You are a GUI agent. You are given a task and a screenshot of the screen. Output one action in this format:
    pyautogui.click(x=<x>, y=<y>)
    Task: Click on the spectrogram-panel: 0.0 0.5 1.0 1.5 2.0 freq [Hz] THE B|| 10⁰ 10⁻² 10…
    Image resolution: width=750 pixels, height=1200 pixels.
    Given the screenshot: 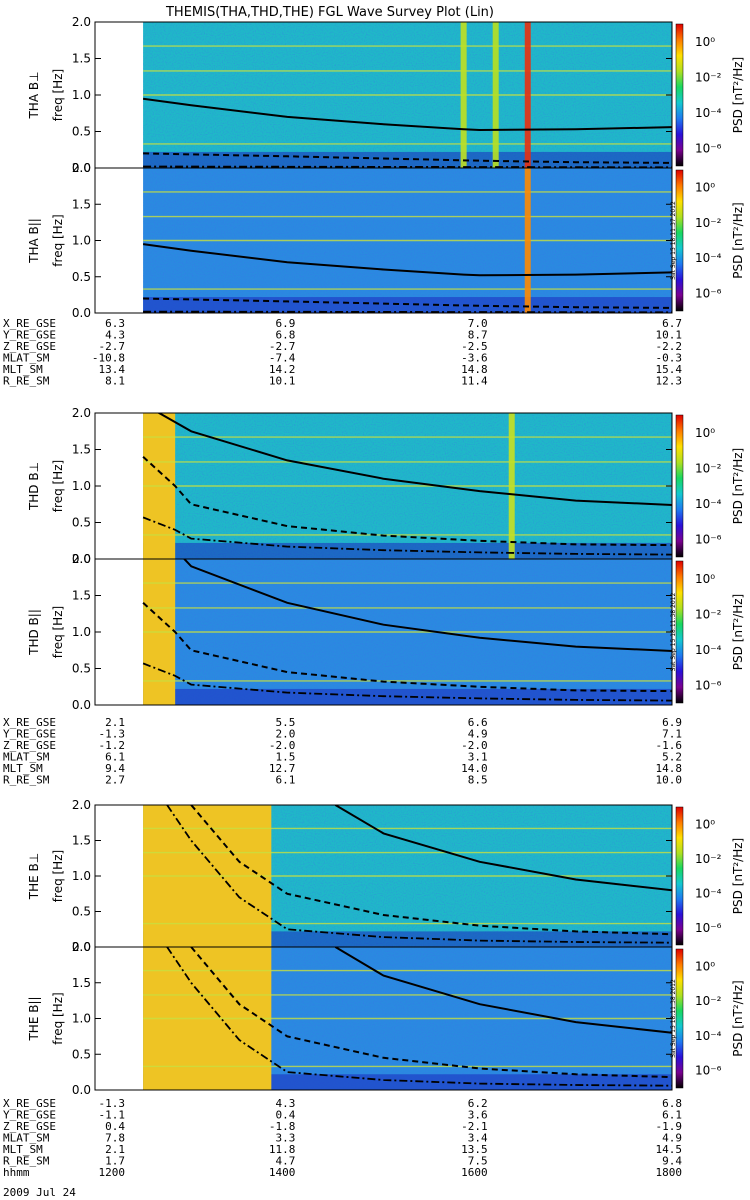 What is the action you would take?
    pyautogui.click(x=386, y=1018)
    